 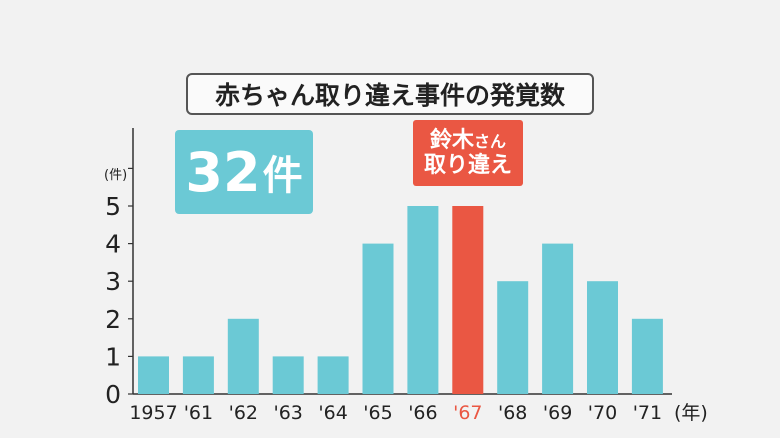 What do you see at coordinates (113, 394) in the screenshot?
I see `y-tick-label: 0` at bounding box center [113, 394].